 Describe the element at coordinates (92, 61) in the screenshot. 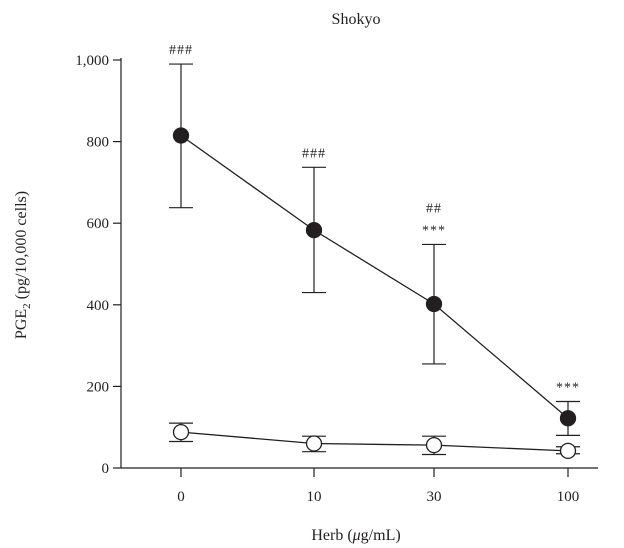

I see `y-tick-label: 1,000` at that location.